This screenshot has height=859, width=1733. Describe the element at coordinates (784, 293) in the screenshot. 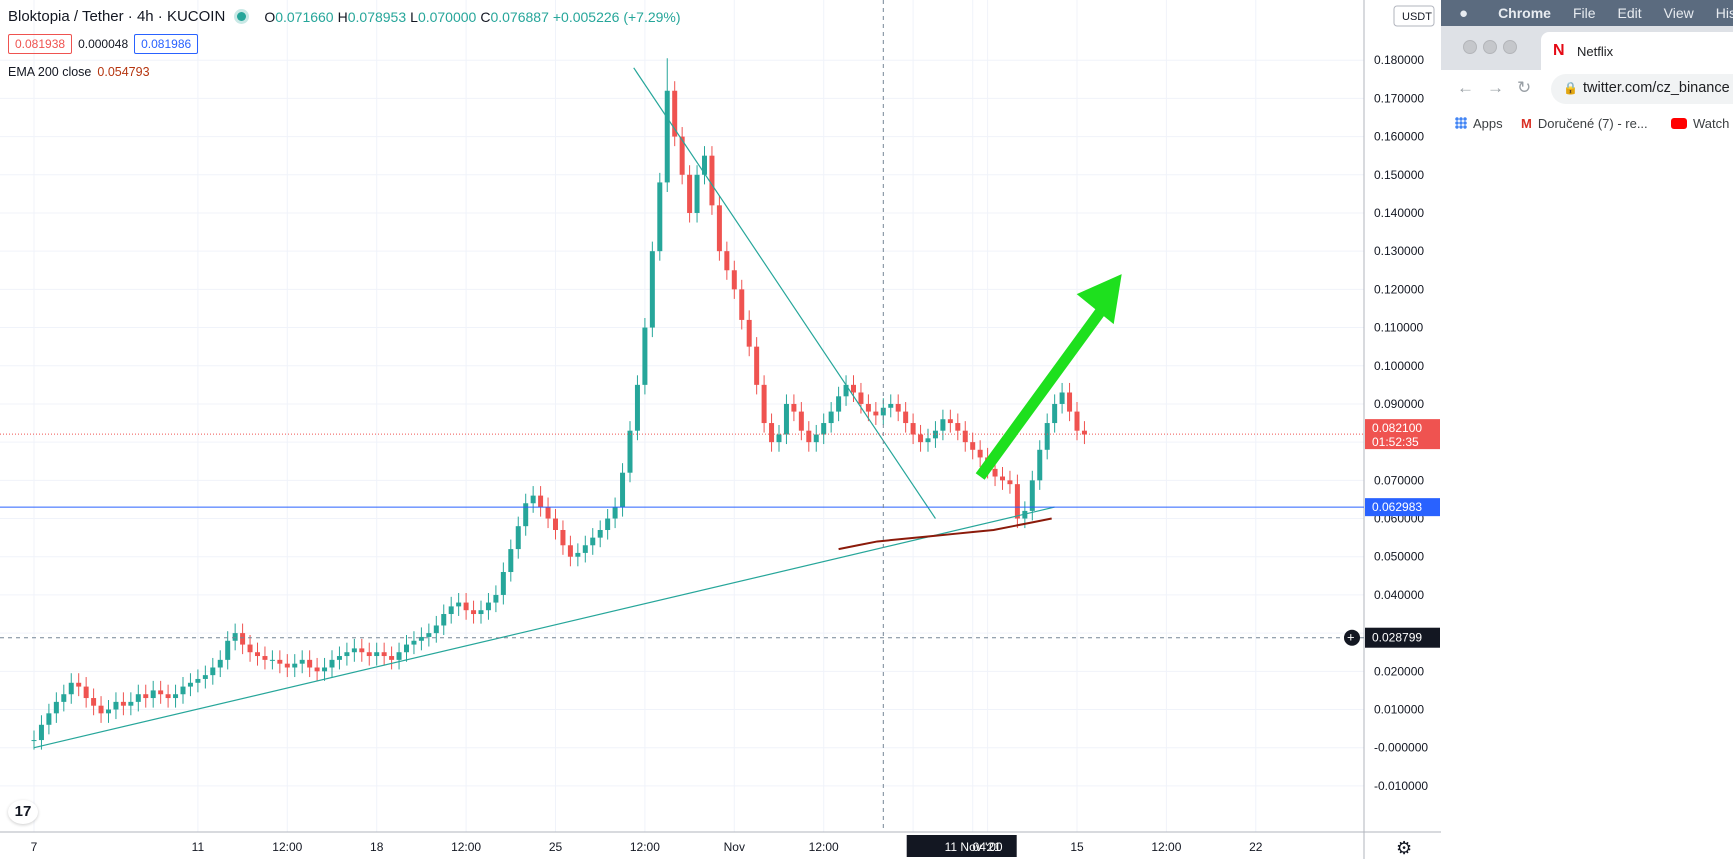

I see `descending-trendline` at that location.